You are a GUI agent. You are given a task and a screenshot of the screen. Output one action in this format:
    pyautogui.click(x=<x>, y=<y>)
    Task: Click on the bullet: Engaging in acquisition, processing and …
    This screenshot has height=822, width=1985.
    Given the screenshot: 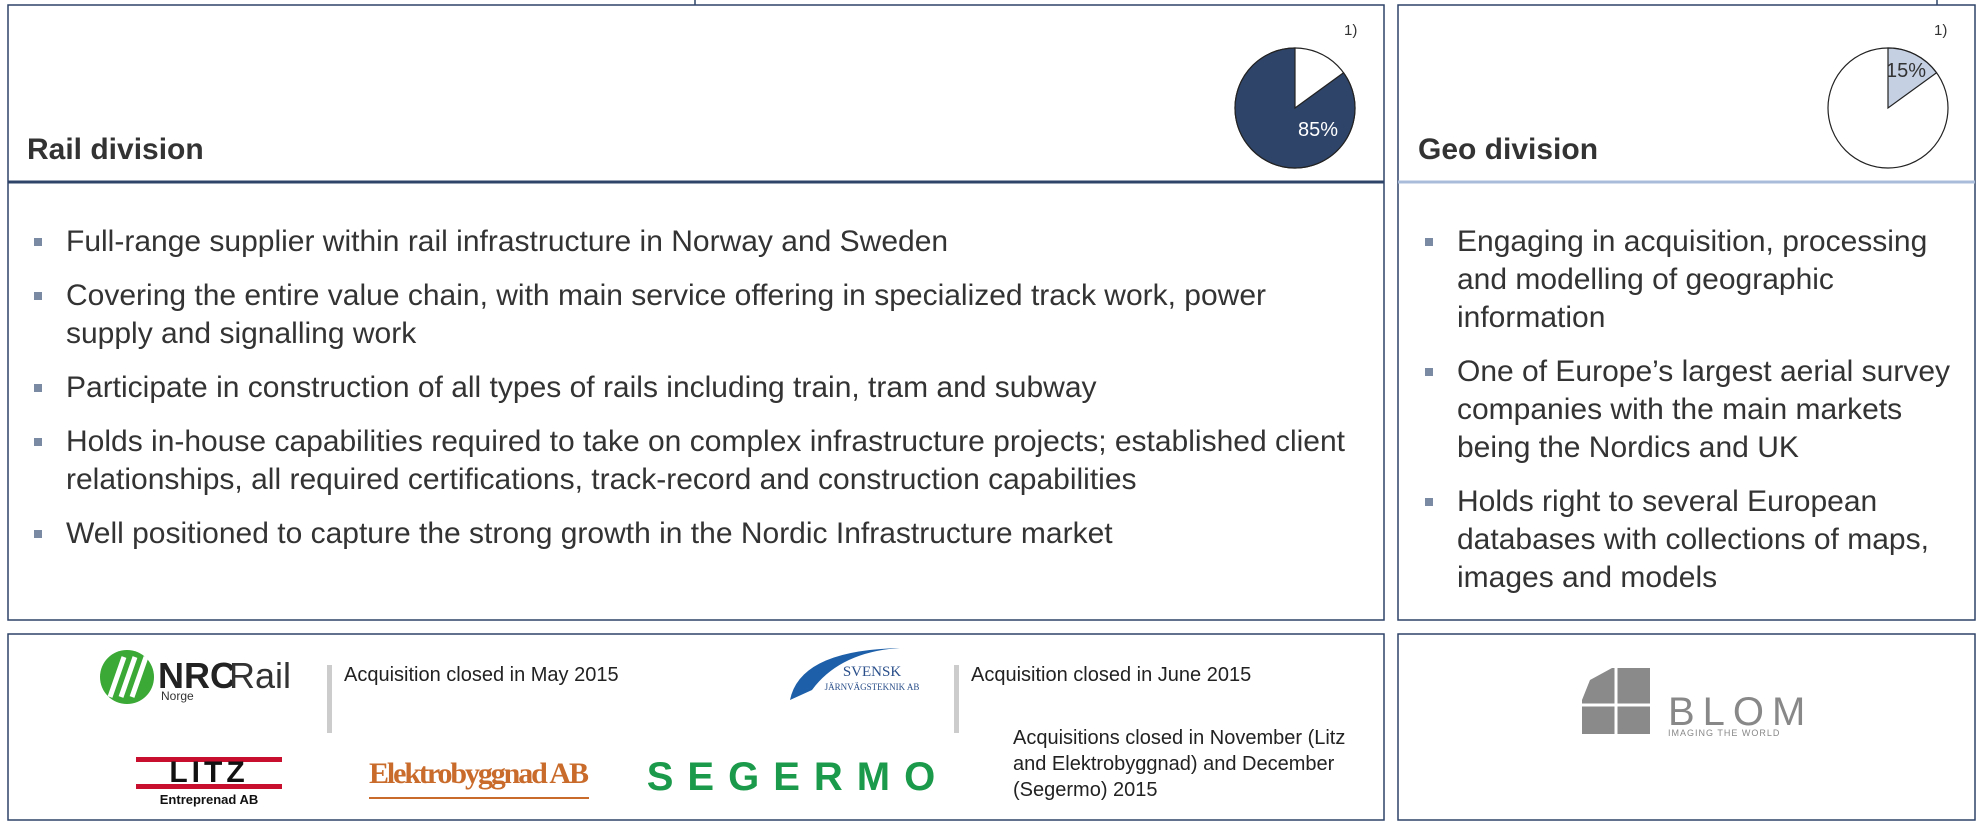 What is the action you would take?
    pyautogui.click(x=1693, y=280)
    